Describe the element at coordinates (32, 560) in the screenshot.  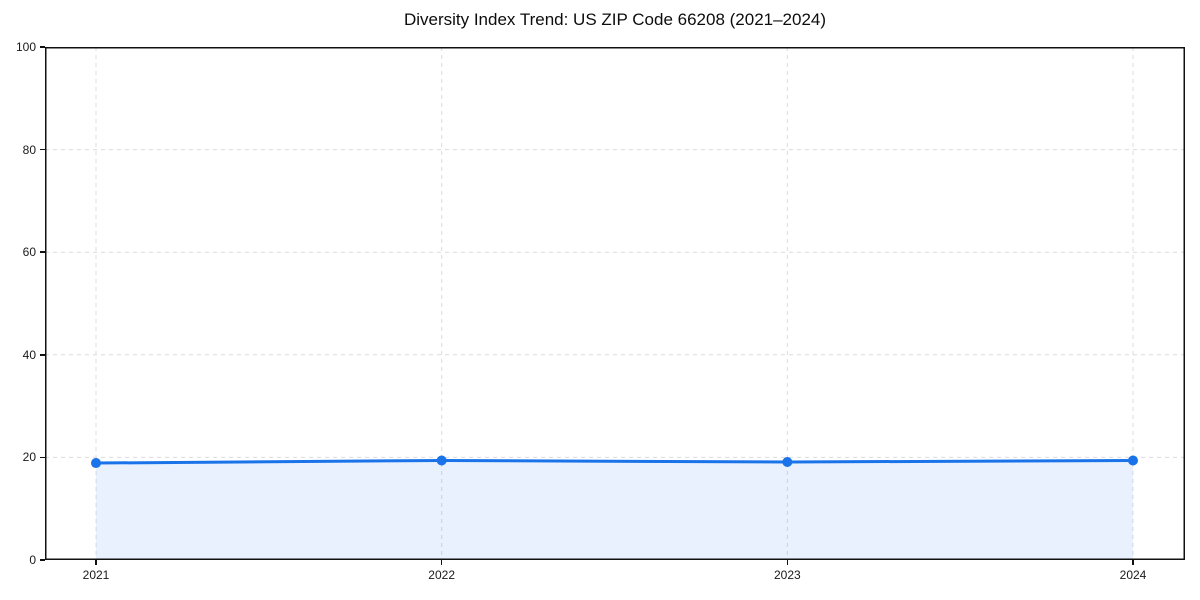
I see `y-tick-label: 0` at that location.